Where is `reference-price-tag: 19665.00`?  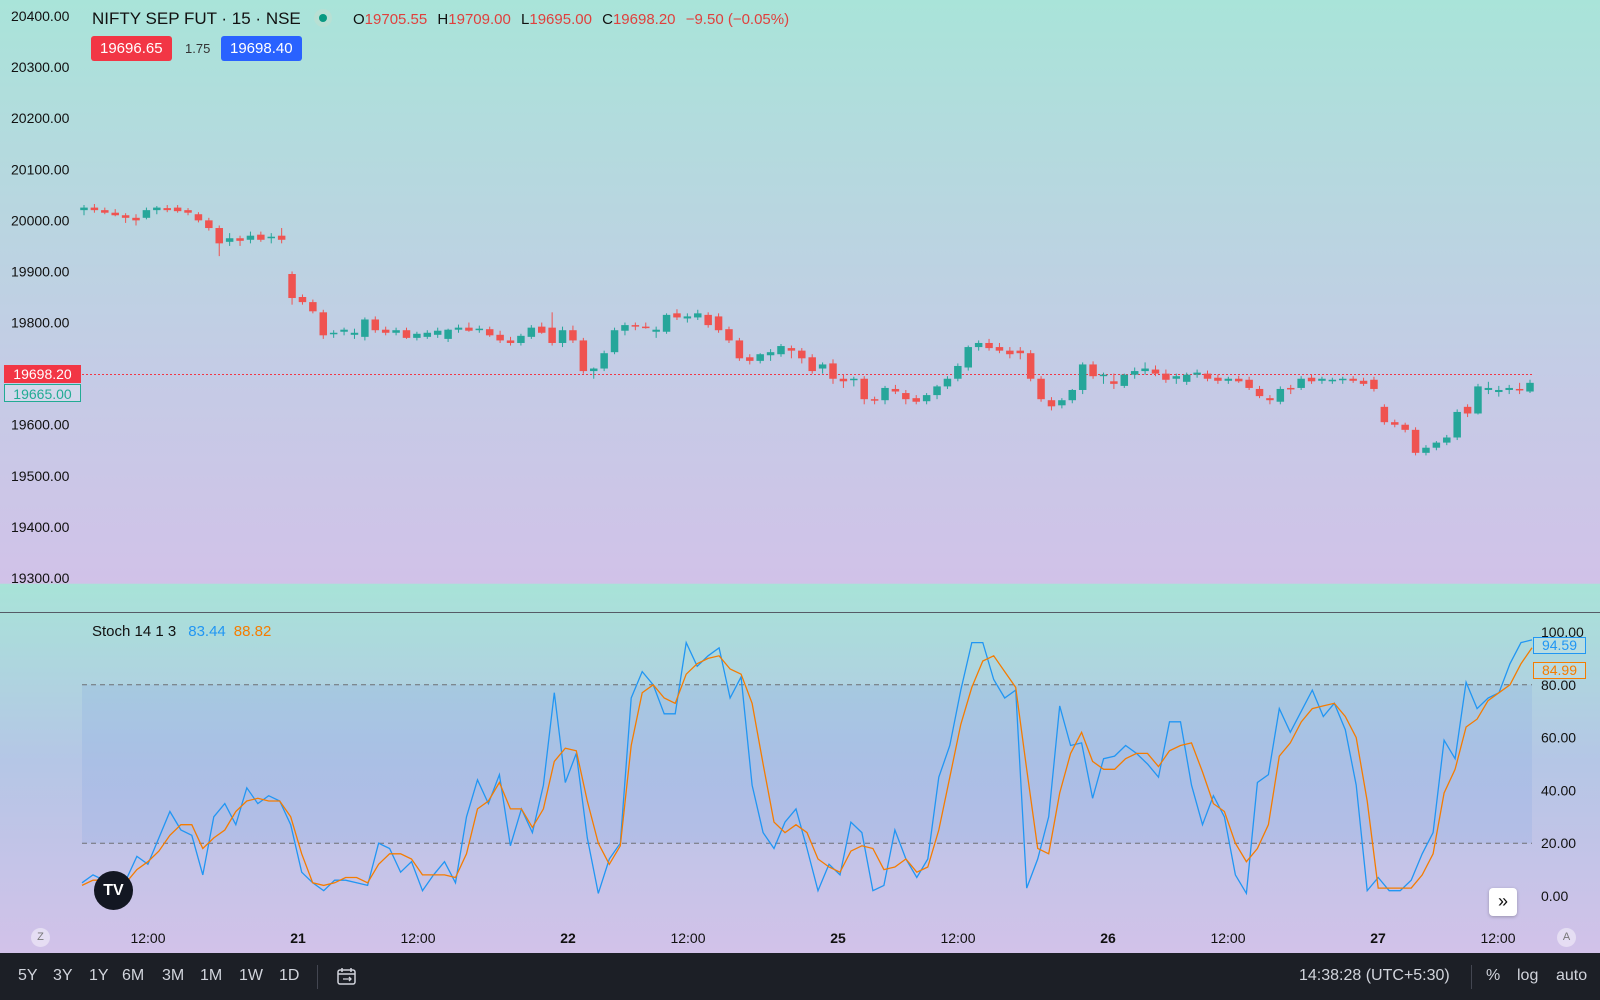 reference-price-tag: 19665.00 is located at coordinates (42, 393).